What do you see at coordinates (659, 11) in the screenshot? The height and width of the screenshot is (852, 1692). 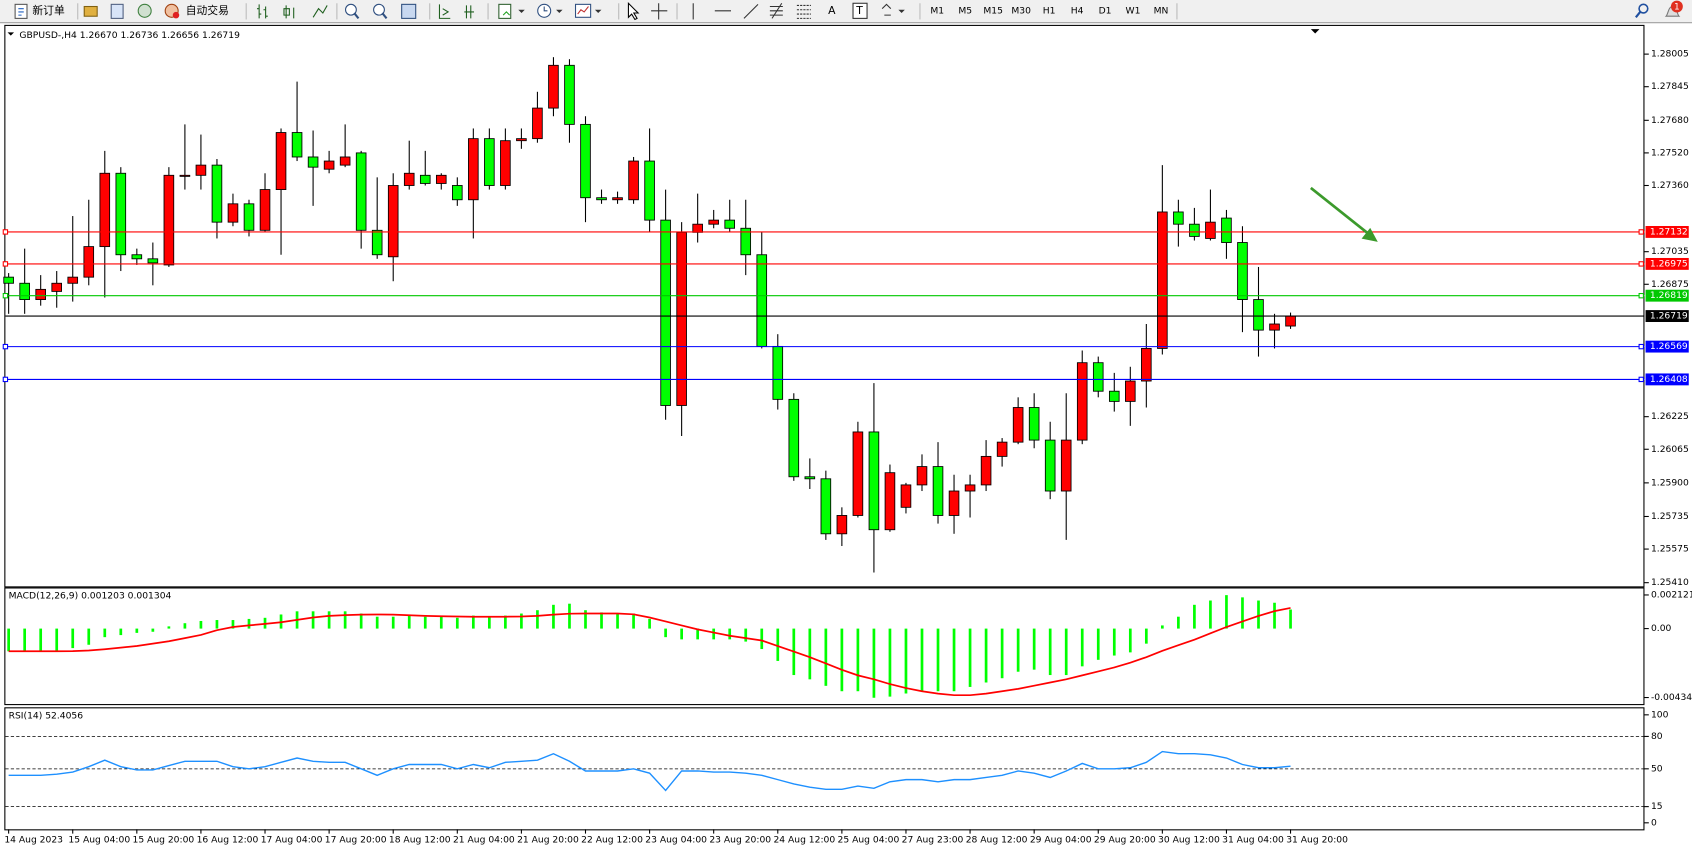 I see `crosshair-tool` at bounding box center [659, 11].